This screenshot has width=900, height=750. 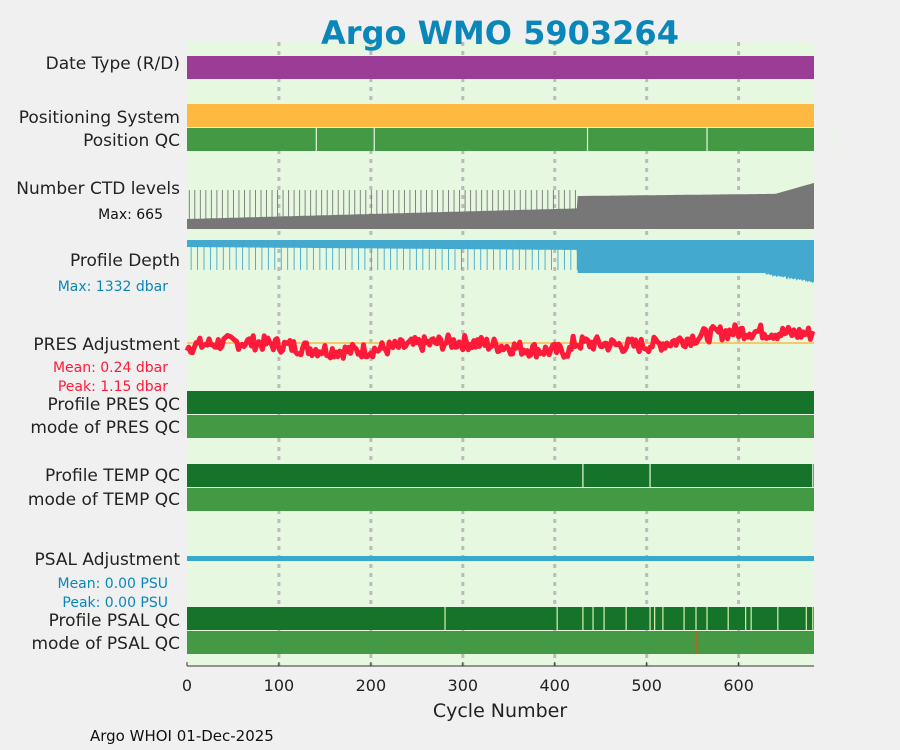 What do you see at coordinates (182, 736) in the screenshot?
I see `footer-credit: Argo WHOI 01-Dec-2025` at bounding box center [182, 736].